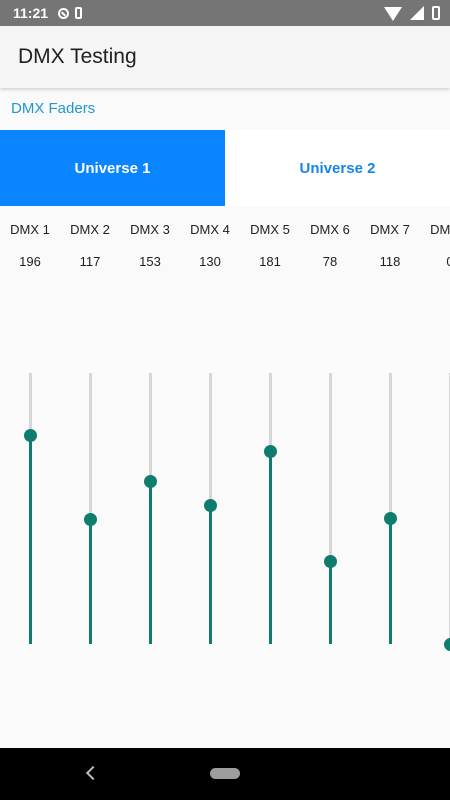  I want to click on do-not-disturb-icon, so click(64, 13).